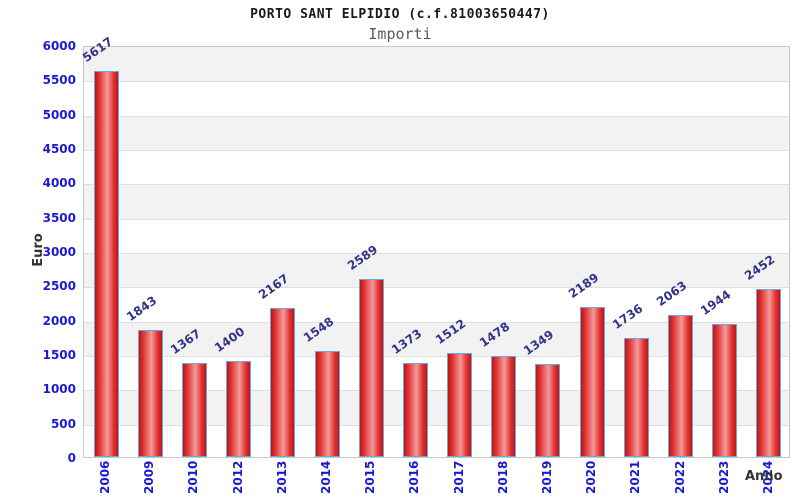  What do you see at coordinates (150, 393) in the screenshot?
I see `bar-2009` at bounding box center [150, 393].